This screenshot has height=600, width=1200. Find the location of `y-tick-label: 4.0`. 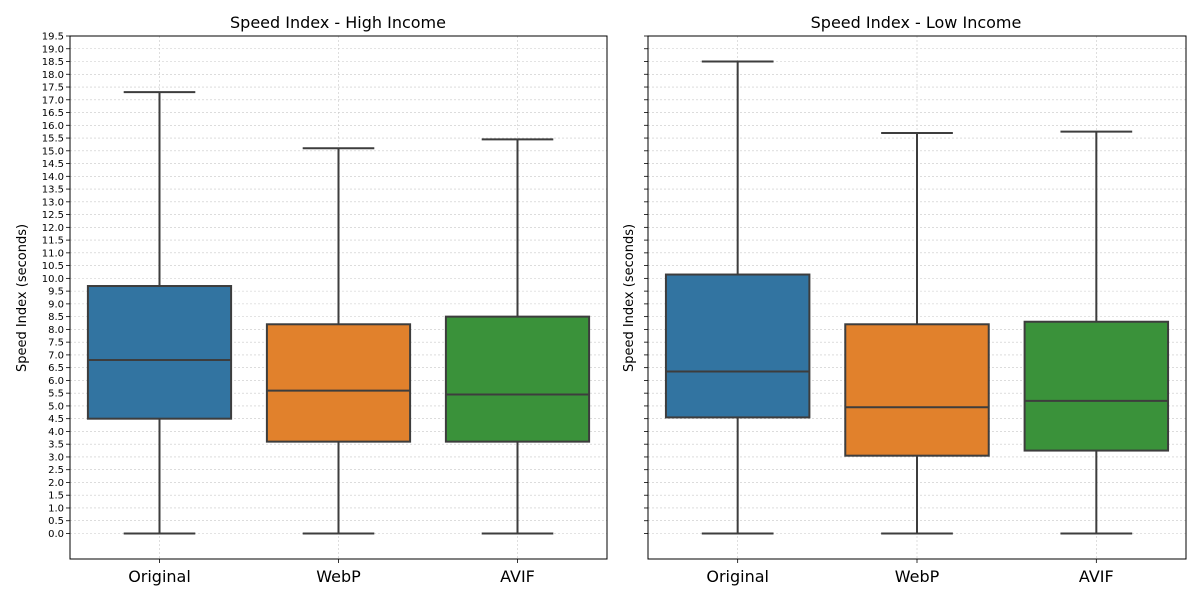

y-tick-label: 4.0 is located at coordinates (56, 432).